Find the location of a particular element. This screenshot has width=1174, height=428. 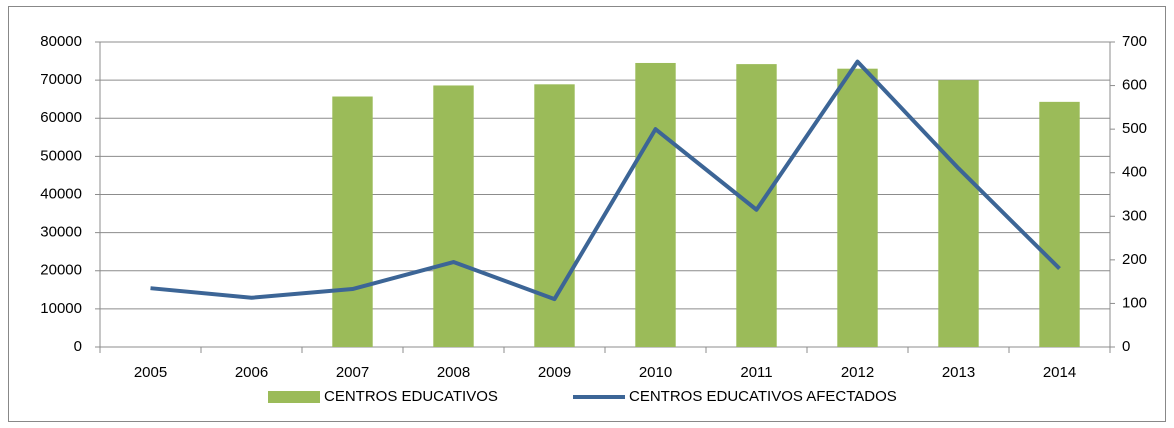

x-tick-label: 2012 is located at coordinates (857, 372).